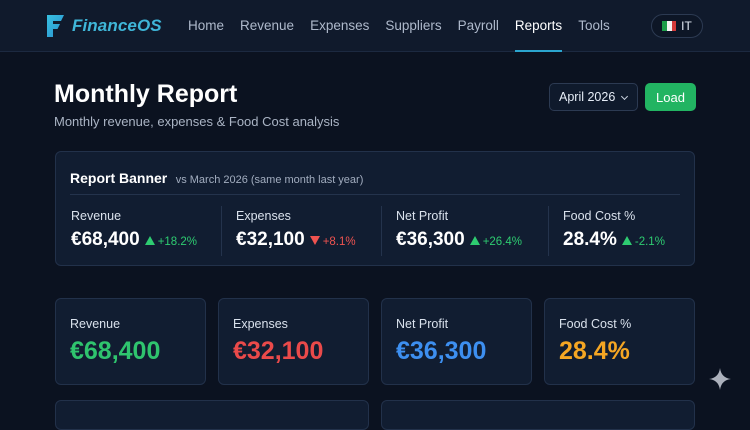 The image size is (750, 430). I want to click on kpi-value: 28.4%, so click(594, 351).